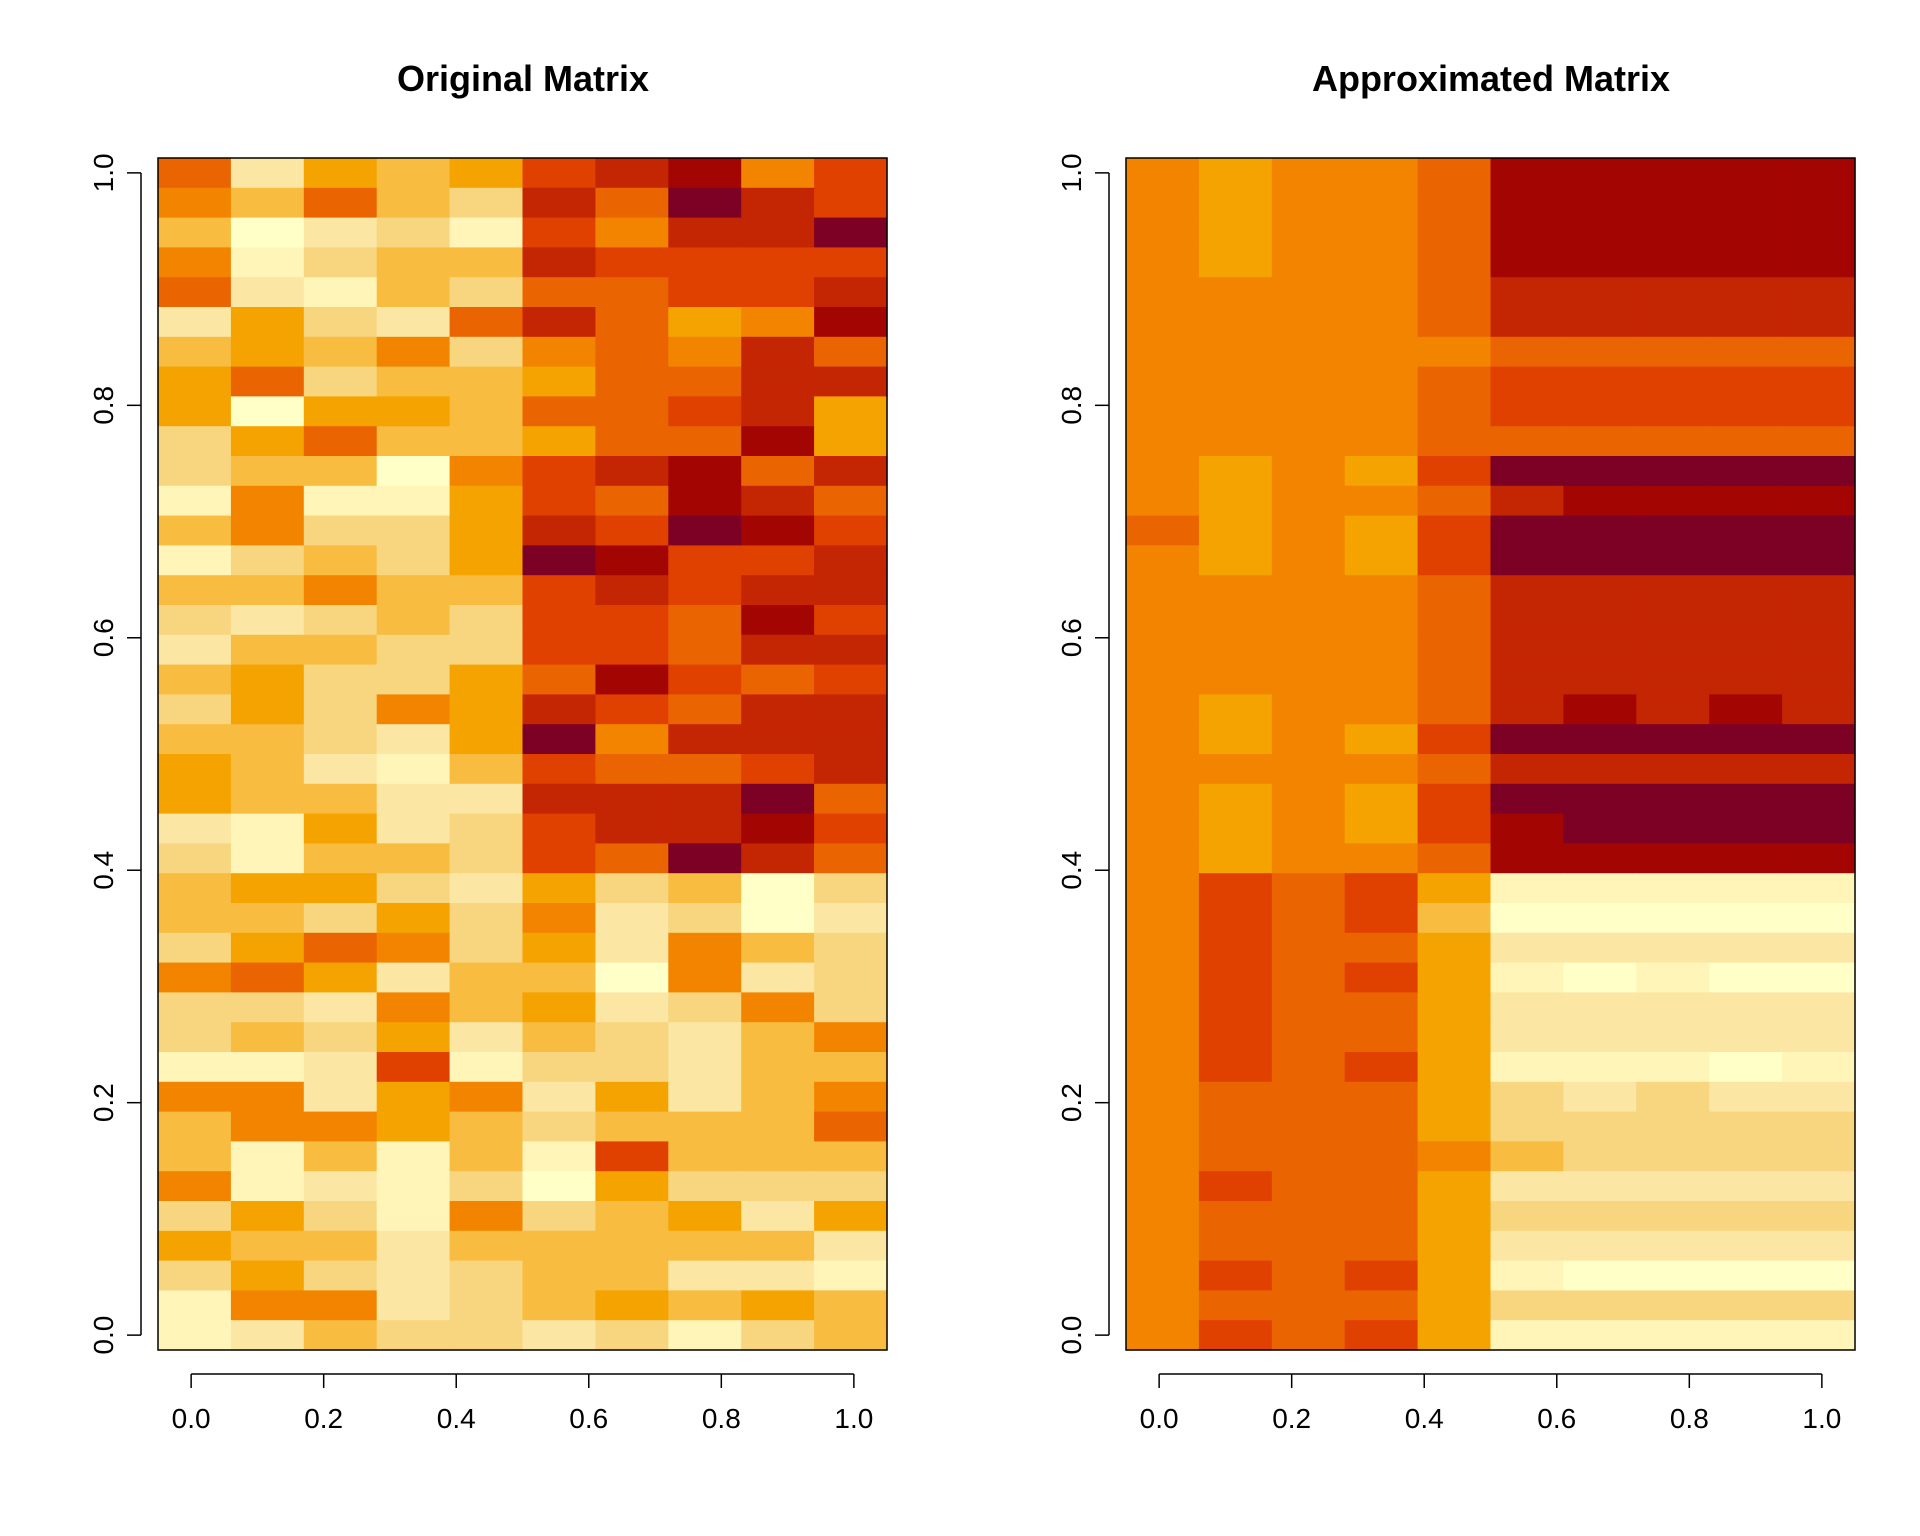 The image size is (1920, 1536). I want to click on y-tick-label: 1.0, so click(1071, 172).